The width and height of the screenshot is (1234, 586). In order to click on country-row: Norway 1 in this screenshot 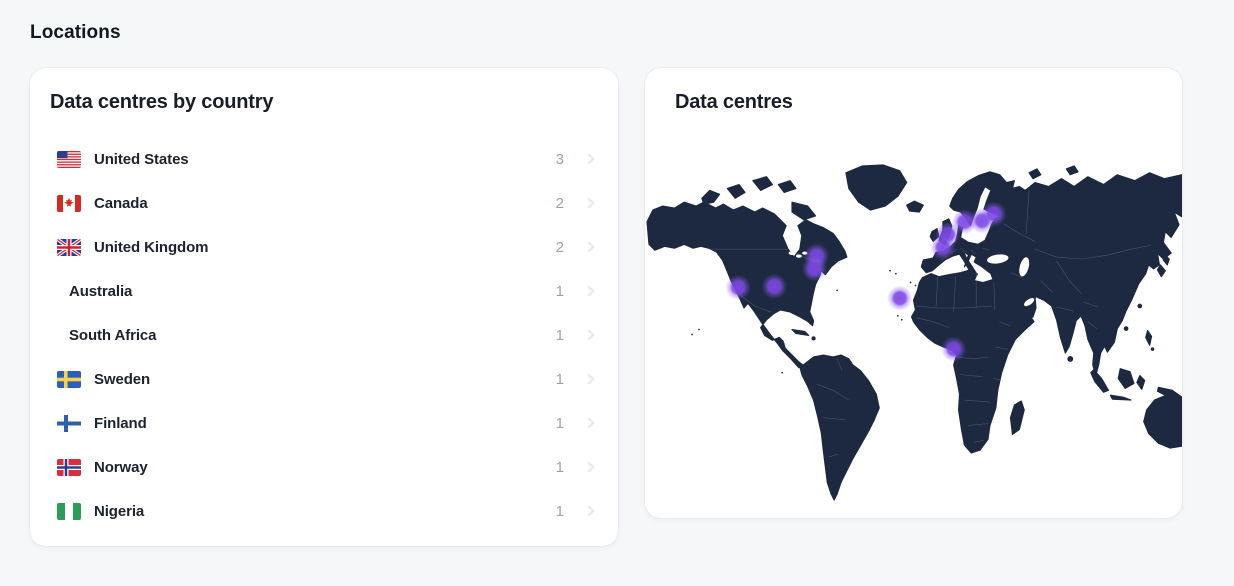, I will do `click(324, 467)`.